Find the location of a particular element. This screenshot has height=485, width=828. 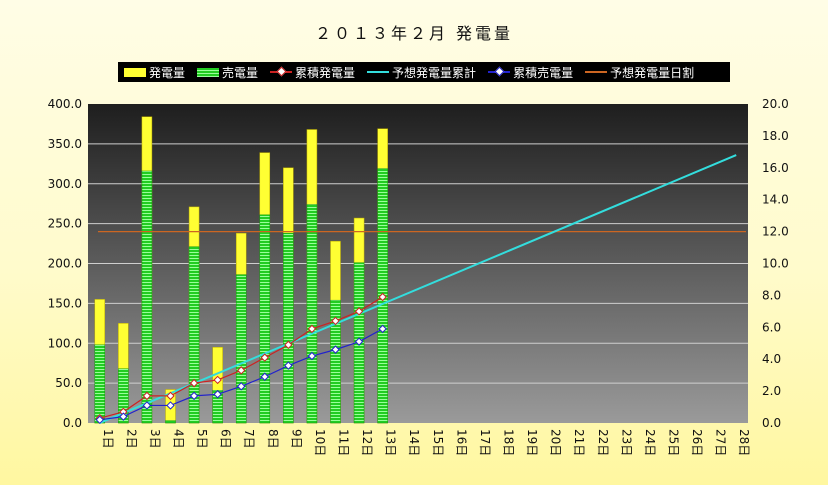

legend: 発電量 売電量 累積発電量 予想発電量累計 累積売電量 予想発電量日割 is located at coordinates (424, 72).